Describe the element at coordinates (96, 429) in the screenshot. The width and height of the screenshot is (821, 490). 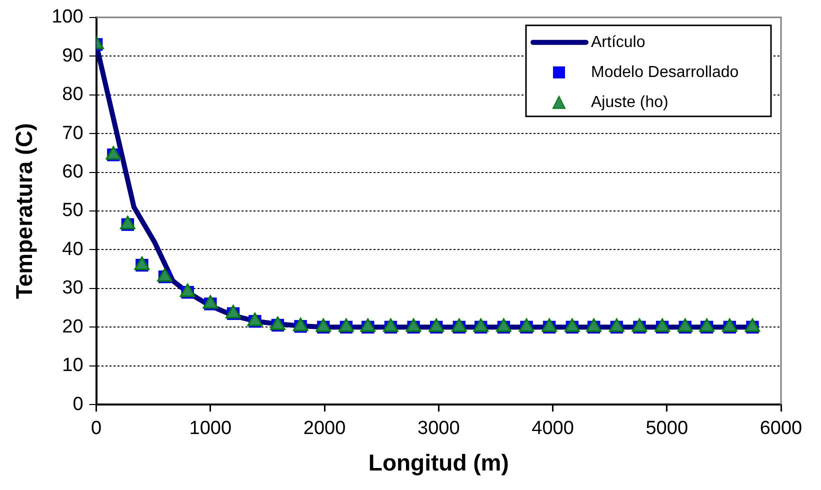
I see `x-tick-label: 0` at that location.